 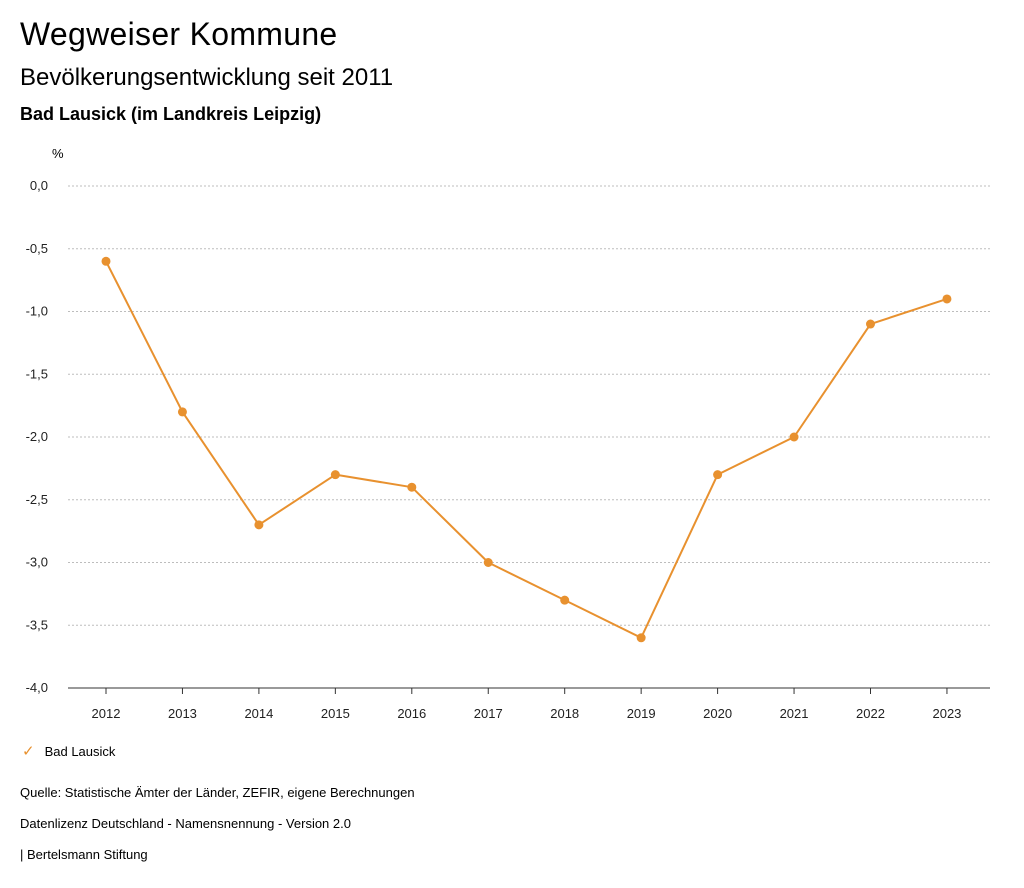 What do you see at coordinates (258, 713) in the screenshot?
I see `x-tick-label: 2014` at bounding box center [258, 713].